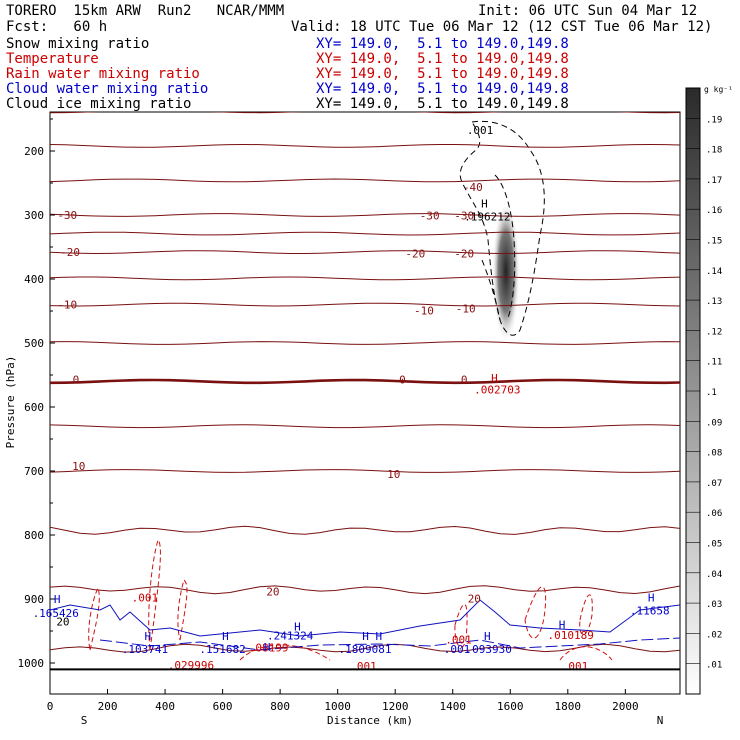  I want to click on x-tick-label: 1600, so click(510, 706).